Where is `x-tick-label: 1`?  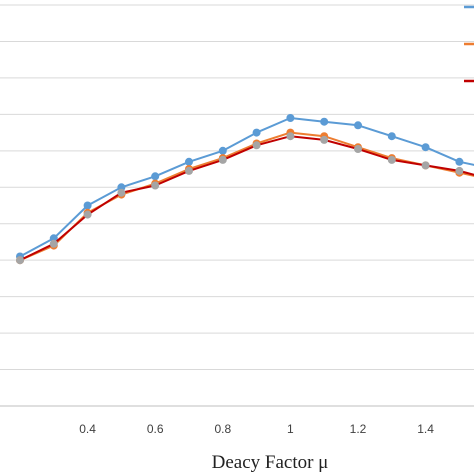 x-tick-label: 1 is located at coordinates (290, 429).